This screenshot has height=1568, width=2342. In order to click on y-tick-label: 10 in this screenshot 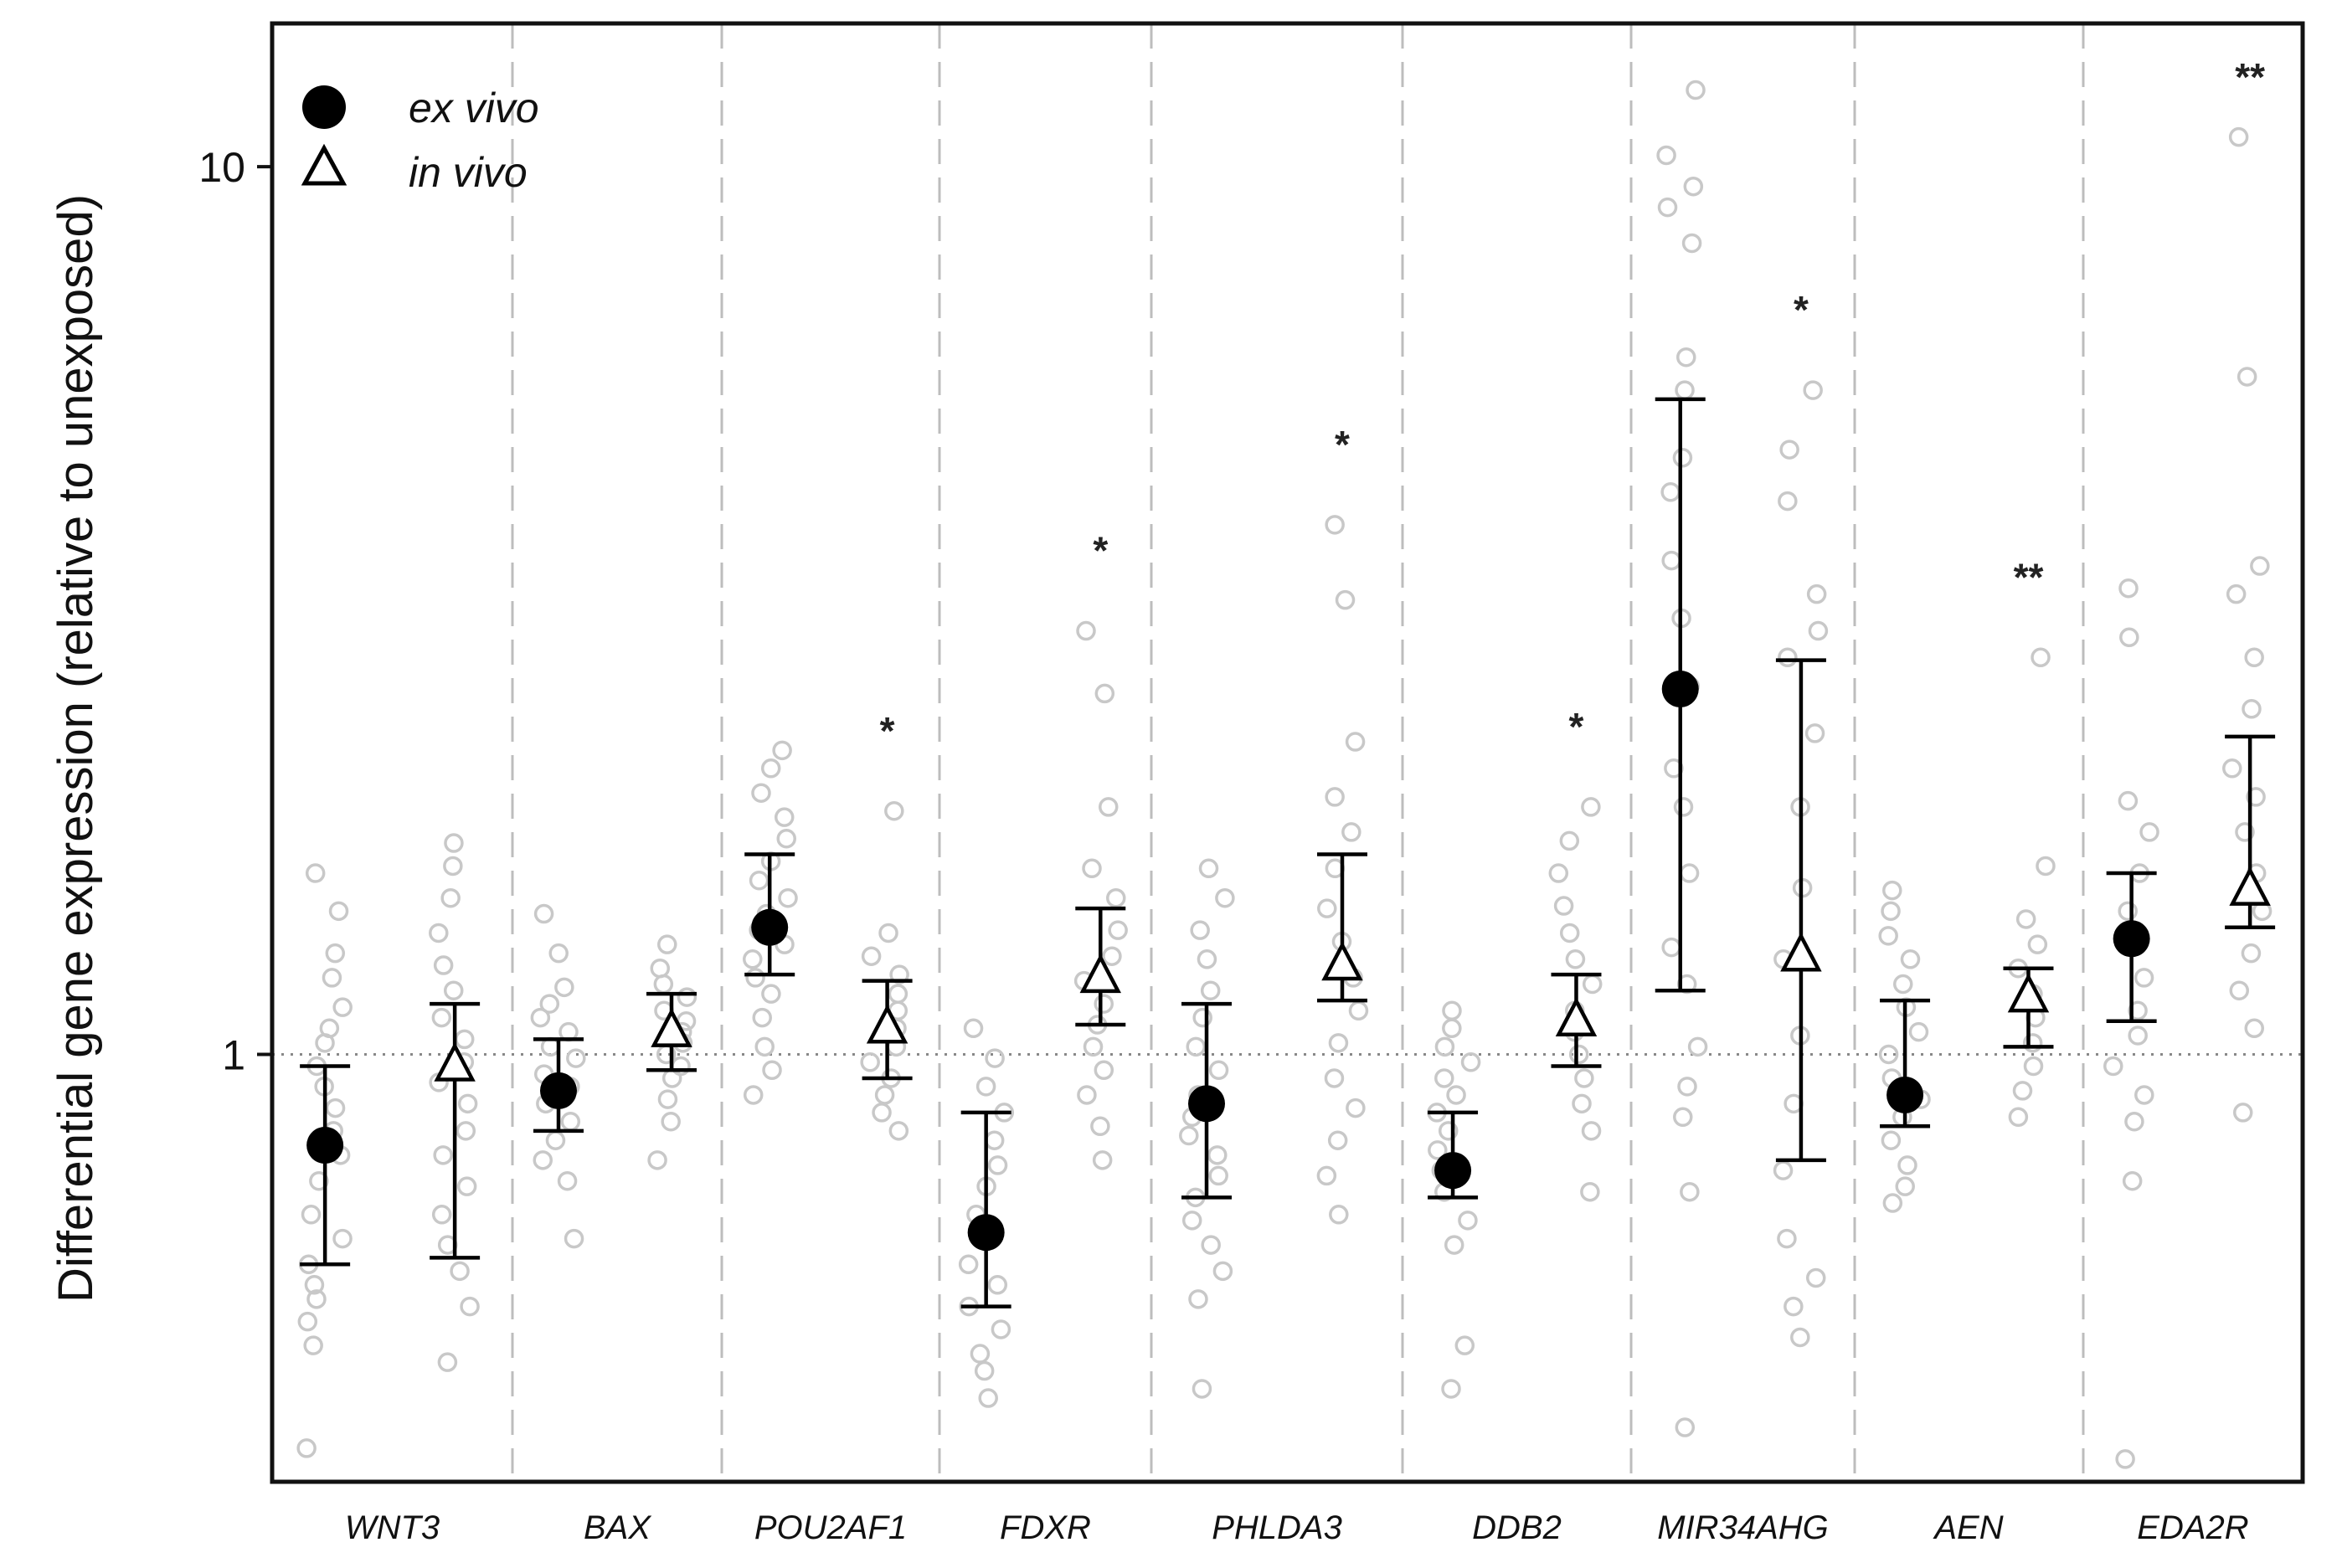, I will do `click(221, 168)`.